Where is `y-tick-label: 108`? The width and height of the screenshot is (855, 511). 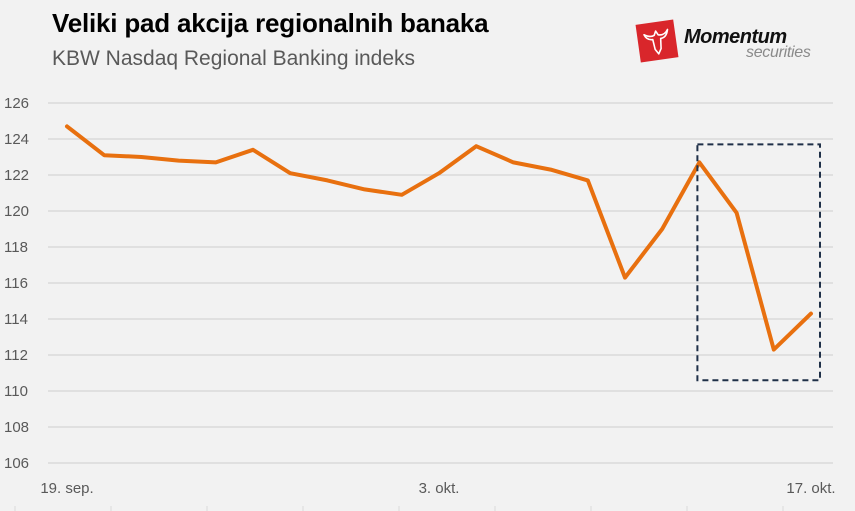
y-tick-label: 108 is located at coordinates (16, 427).